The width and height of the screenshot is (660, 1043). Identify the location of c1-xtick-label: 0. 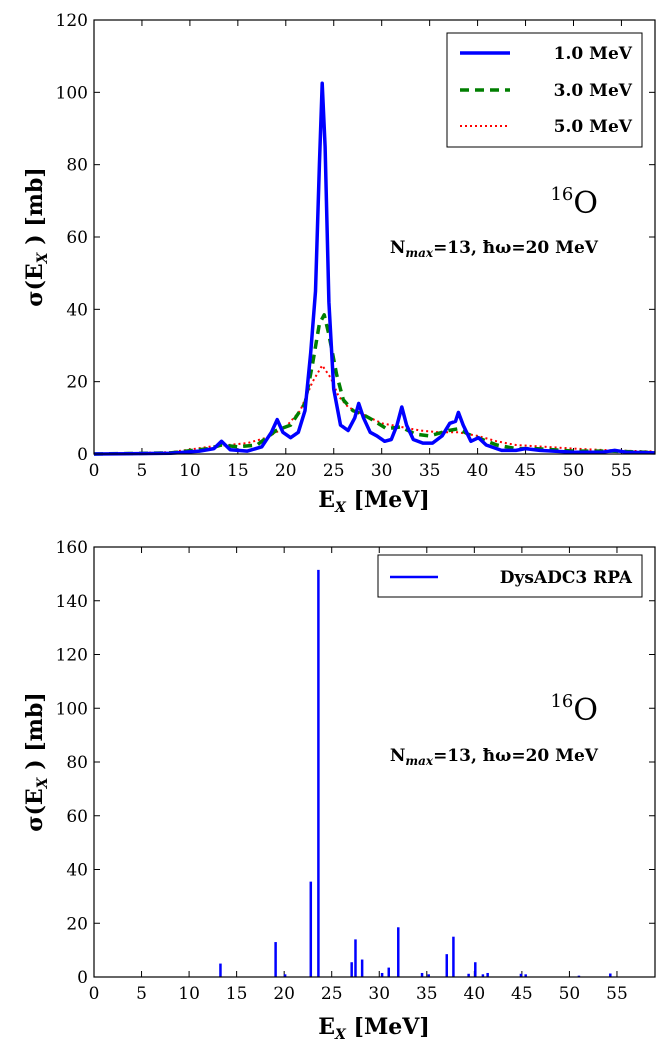
(94, 471).